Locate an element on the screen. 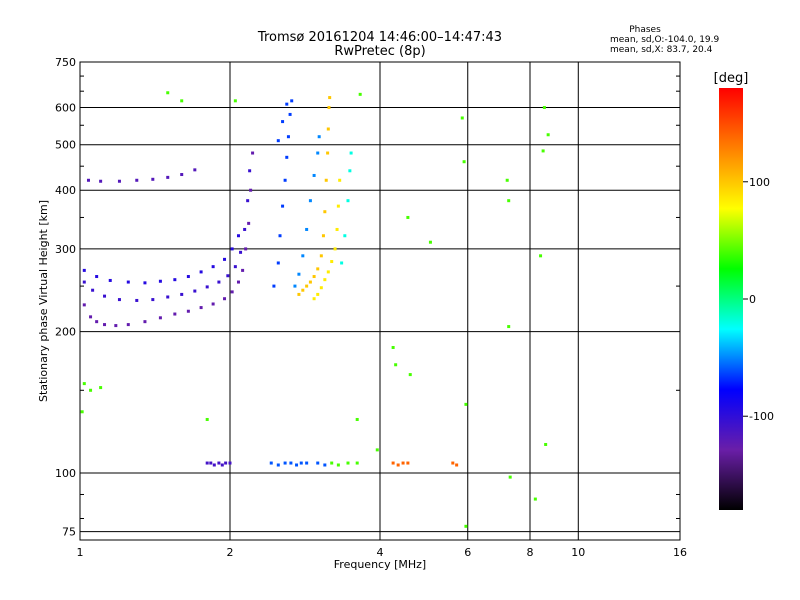 This screenshot has height=600, width=800. x-tick-label: 16 is located at coordinates (680, 552).